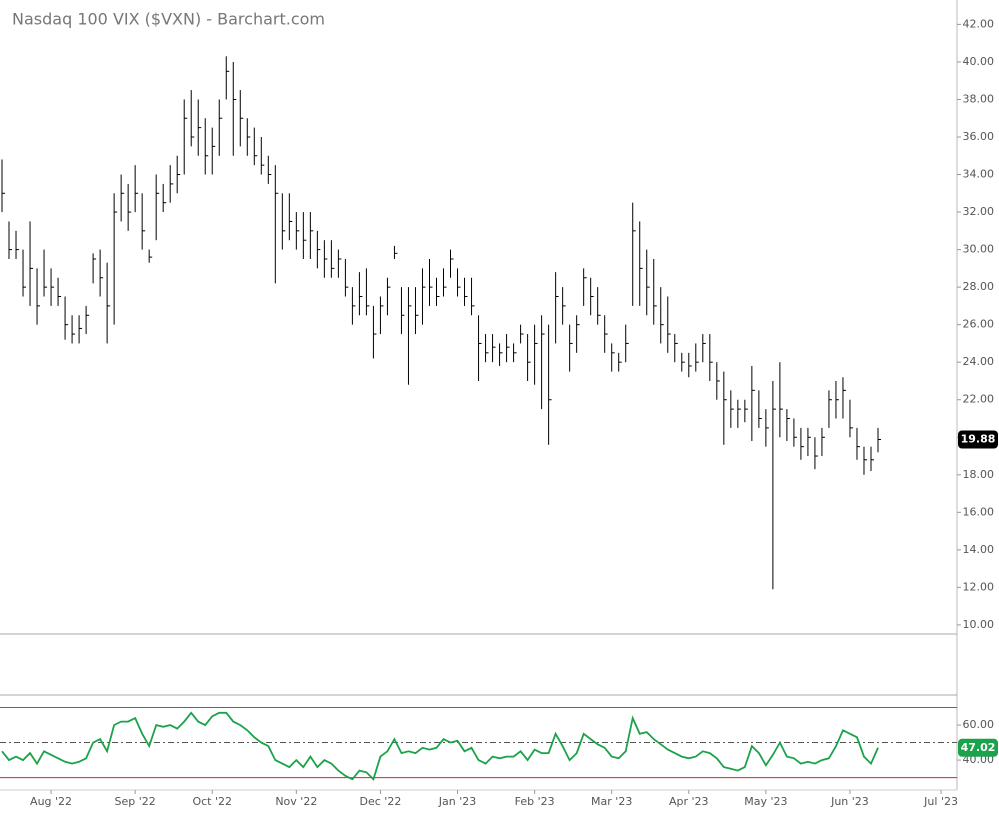  Describe the element at coordinates (849, 801) in the screenshot. I see `x-tick-label: Jun '23` at that location.